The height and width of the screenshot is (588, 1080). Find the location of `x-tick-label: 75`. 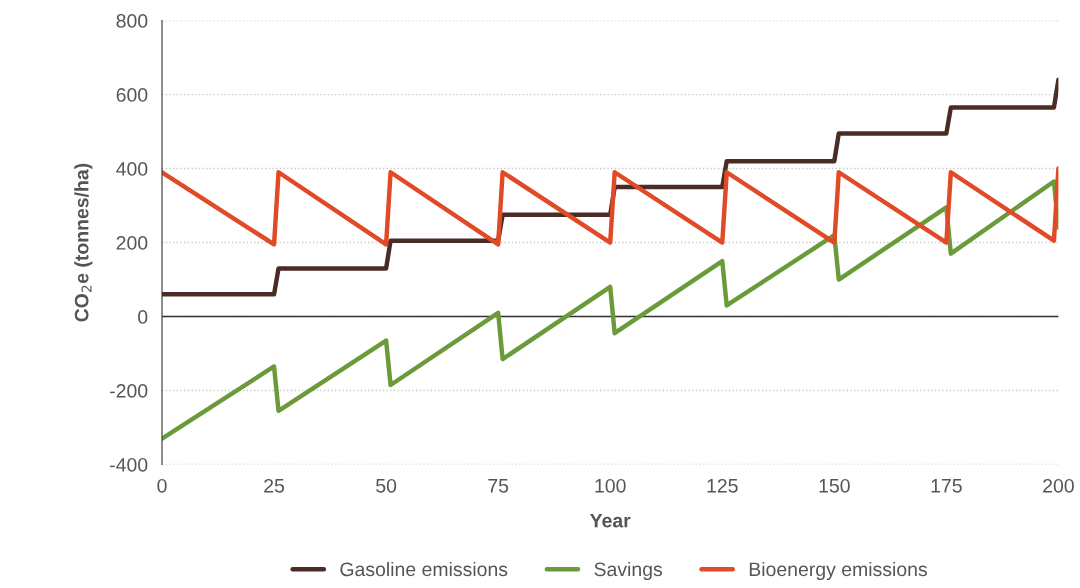

x-tick-label: 75 is located at coordinates (498, 486).